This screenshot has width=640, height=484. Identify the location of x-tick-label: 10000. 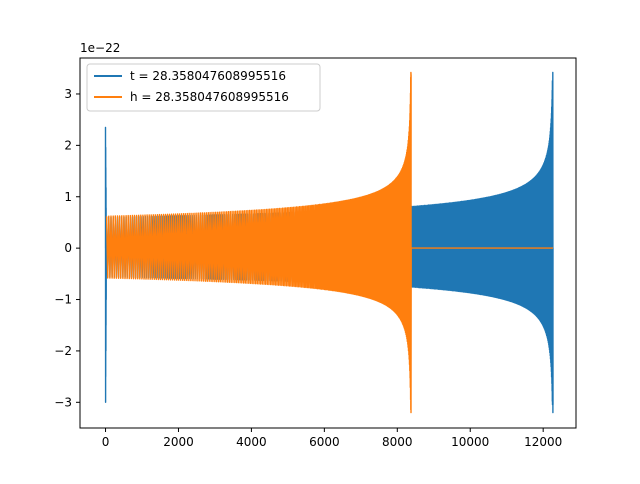
(470, 442).